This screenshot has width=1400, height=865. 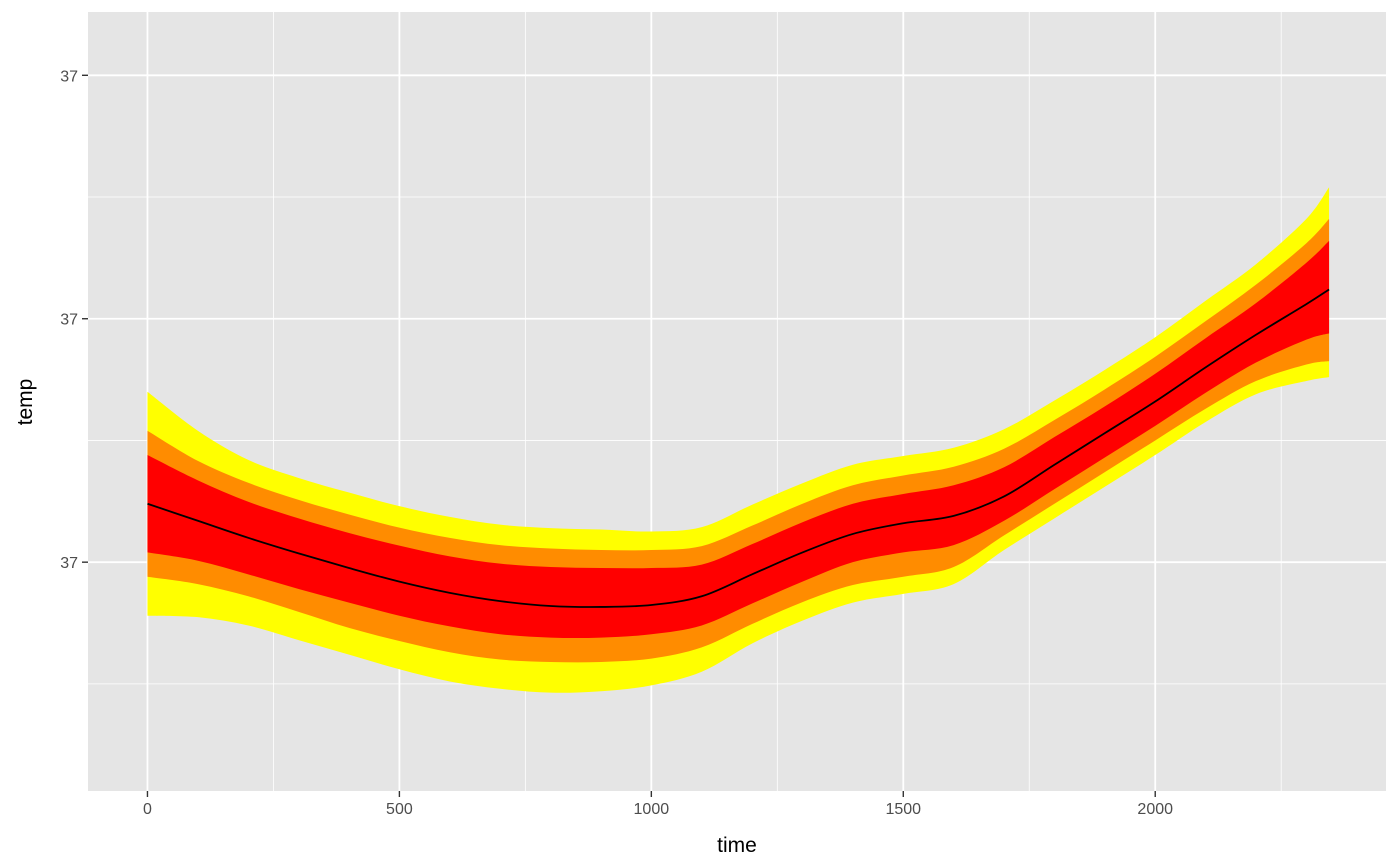 I want to click on x-tick-label: 2000, so click(x=1155, y=809).